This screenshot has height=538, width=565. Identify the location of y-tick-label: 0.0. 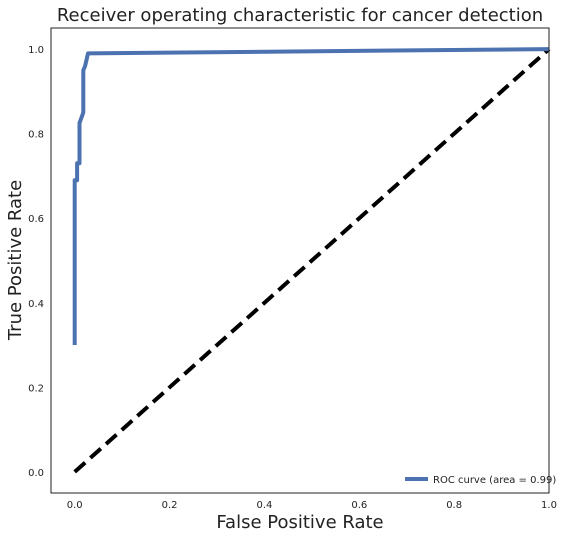
(36, 473).